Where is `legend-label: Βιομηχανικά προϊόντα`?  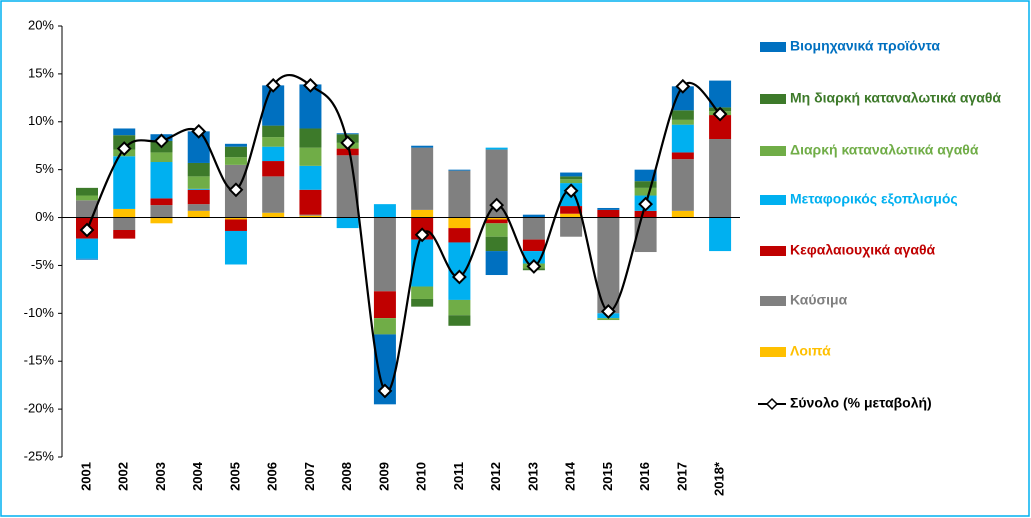
legend-label: Βιομηχανικά προϊόντα is located at coordinates (865, 46).